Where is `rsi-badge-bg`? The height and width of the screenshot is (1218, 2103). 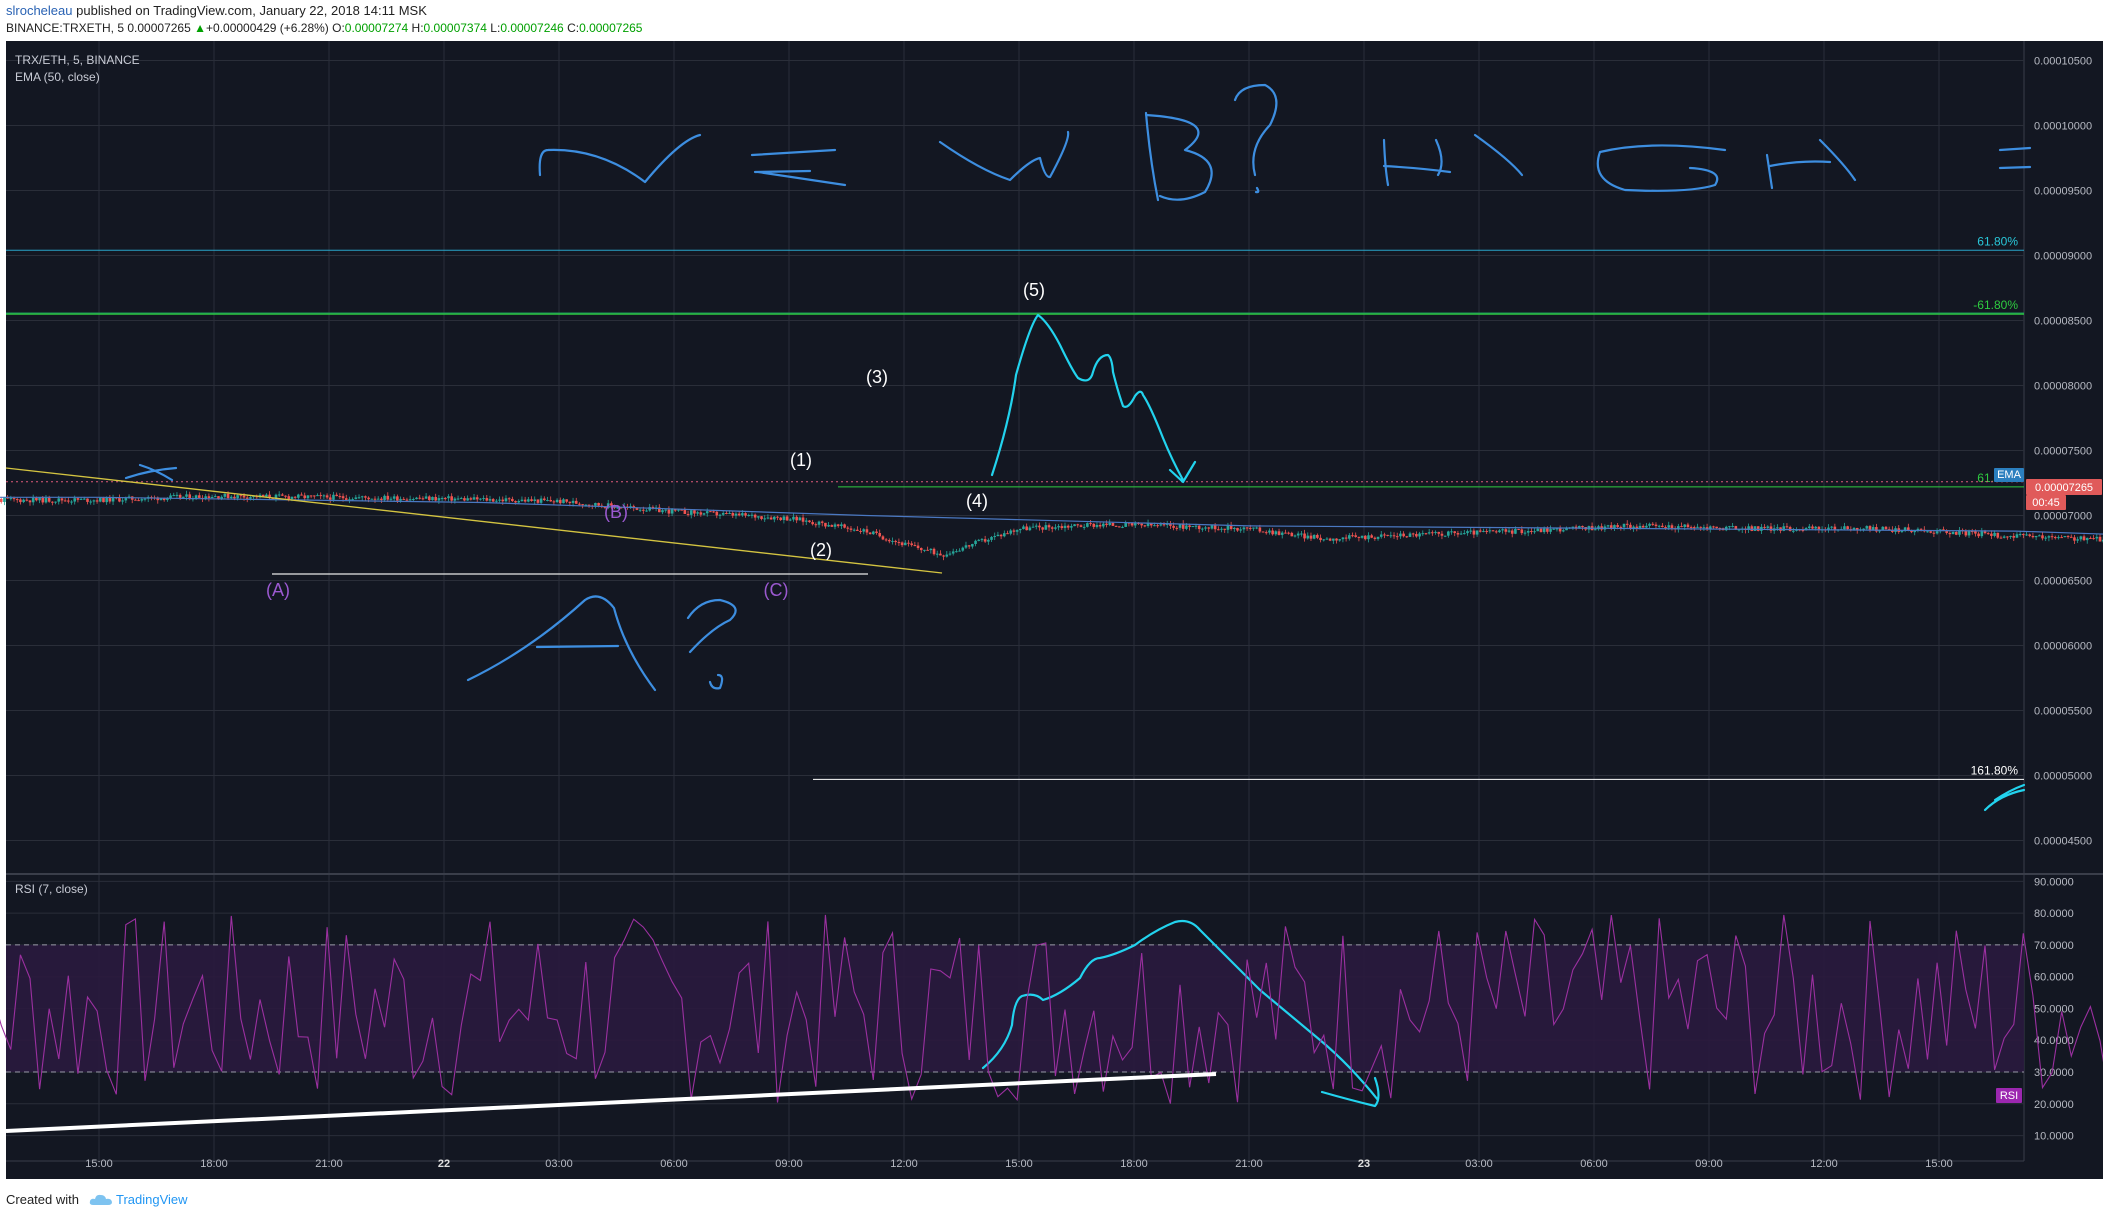 rsi-badge-bg is located at coordinates (2009, 1095).